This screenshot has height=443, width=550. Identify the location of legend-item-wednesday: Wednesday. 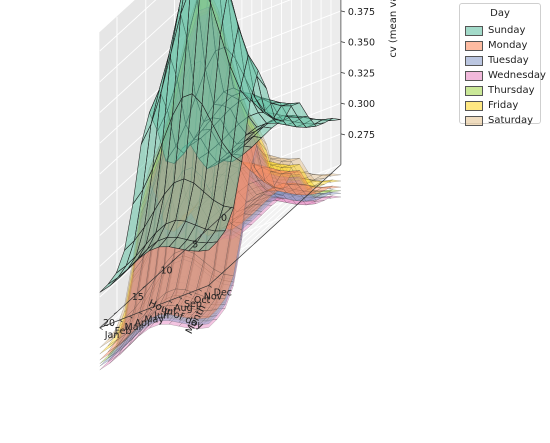
(505, 75).